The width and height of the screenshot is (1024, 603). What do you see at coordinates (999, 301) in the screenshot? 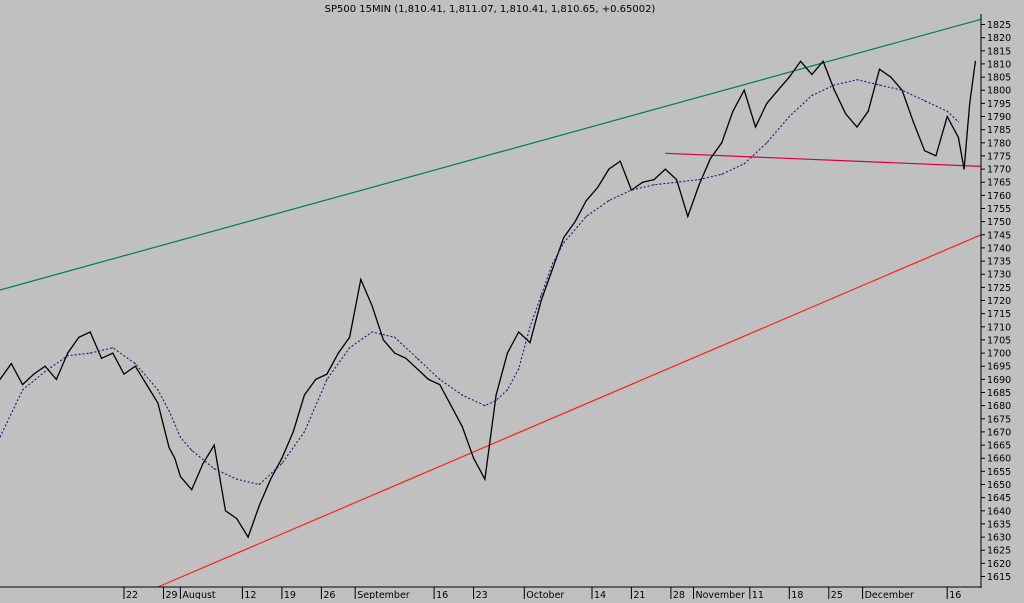
I see `y-tick-label: 1720` at bounding box center [999, 301].